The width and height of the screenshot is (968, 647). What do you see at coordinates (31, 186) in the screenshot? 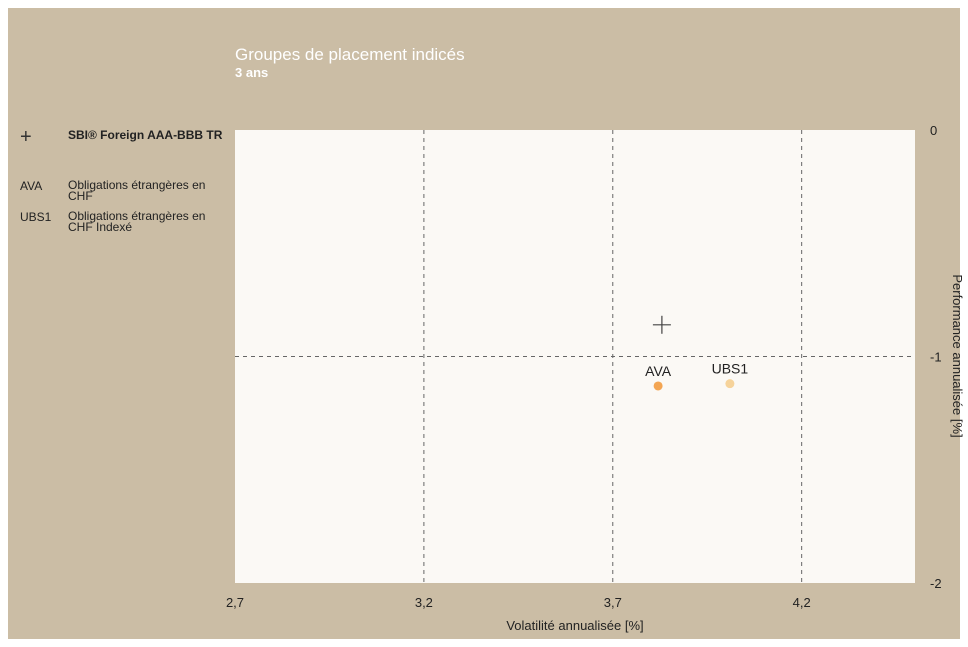
I see `legend-key-ava: AVA` at bounding box center [31, 186].